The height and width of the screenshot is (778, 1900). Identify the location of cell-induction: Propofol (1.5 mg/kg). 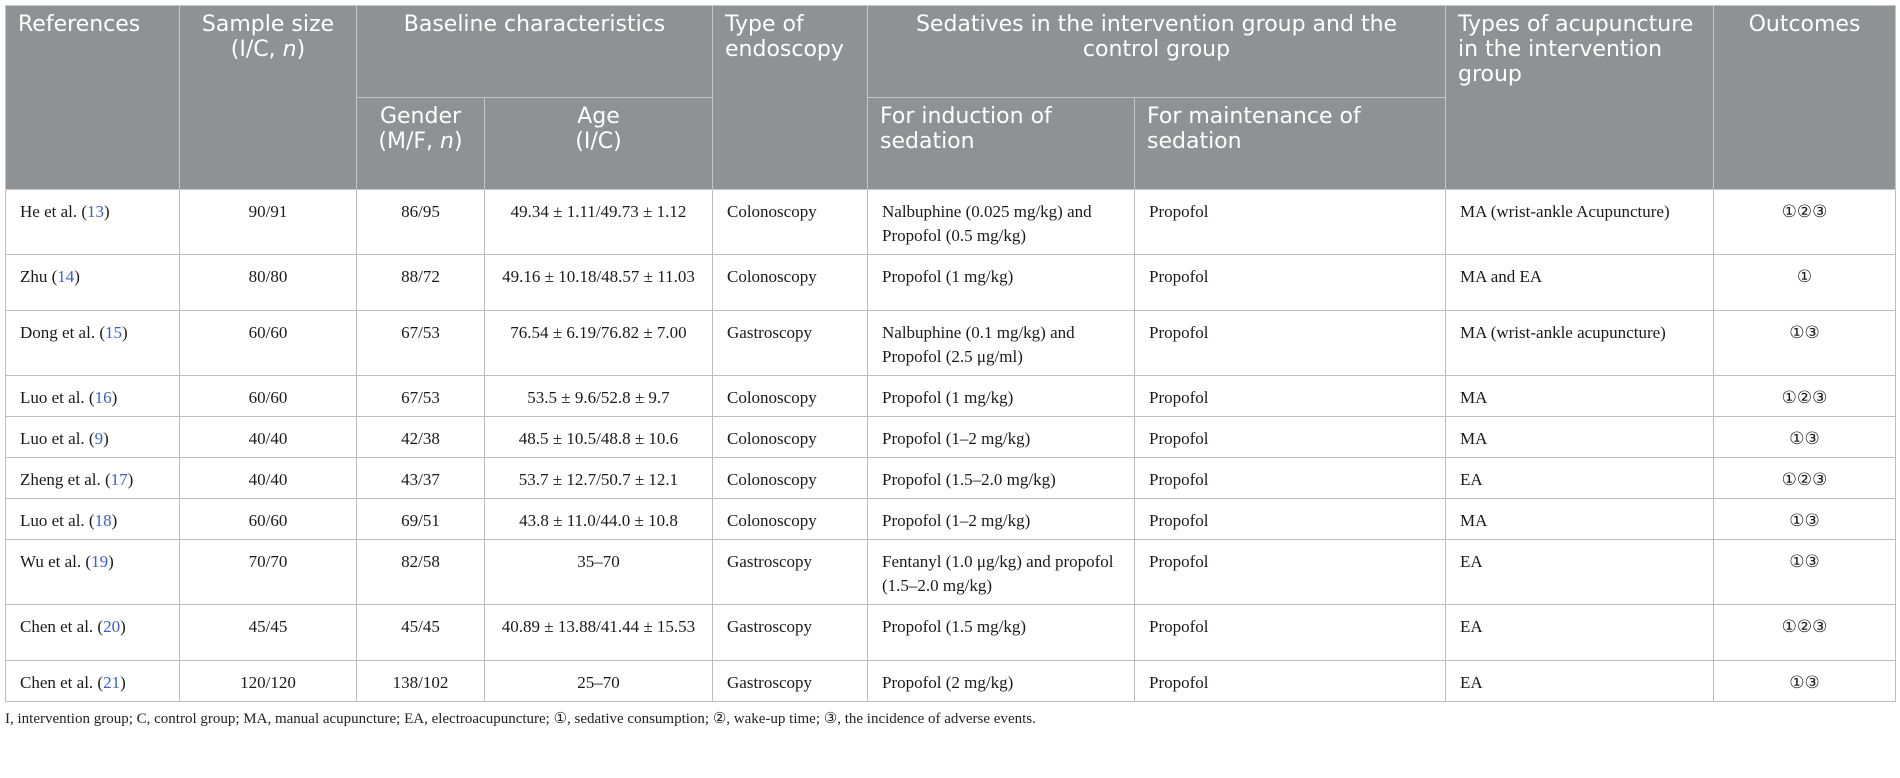
(1001, 632).